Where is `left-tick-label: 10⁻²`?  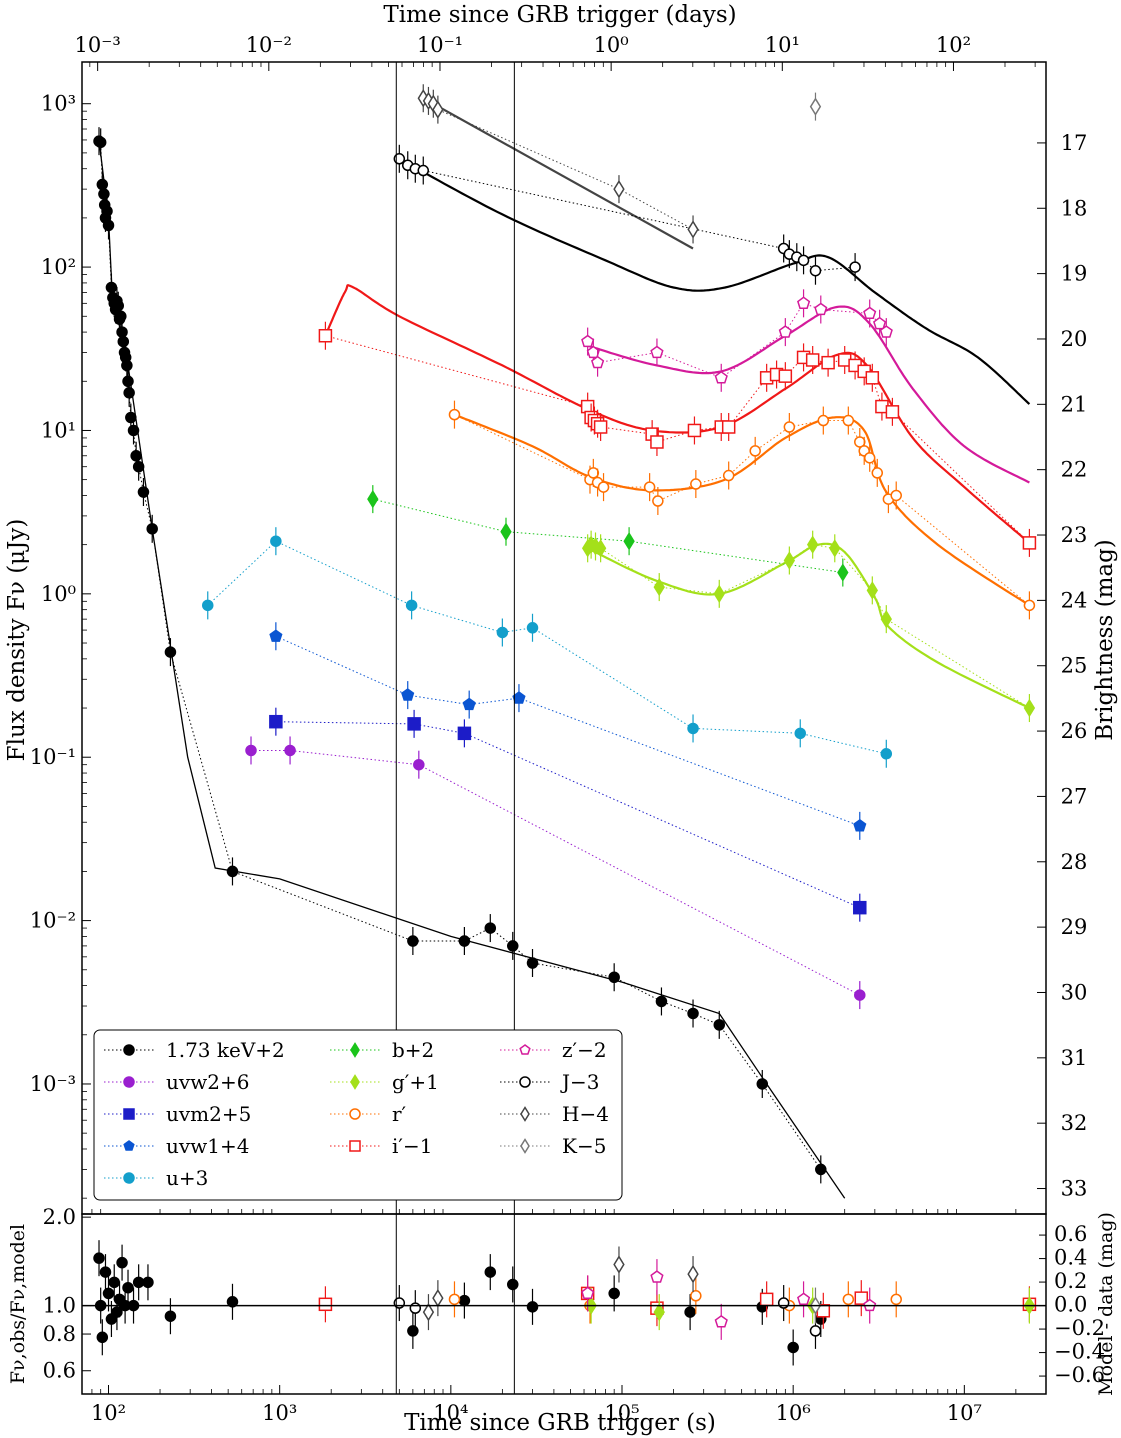
left-tick-label: 10⁻² is located at coordinates (53, 921).